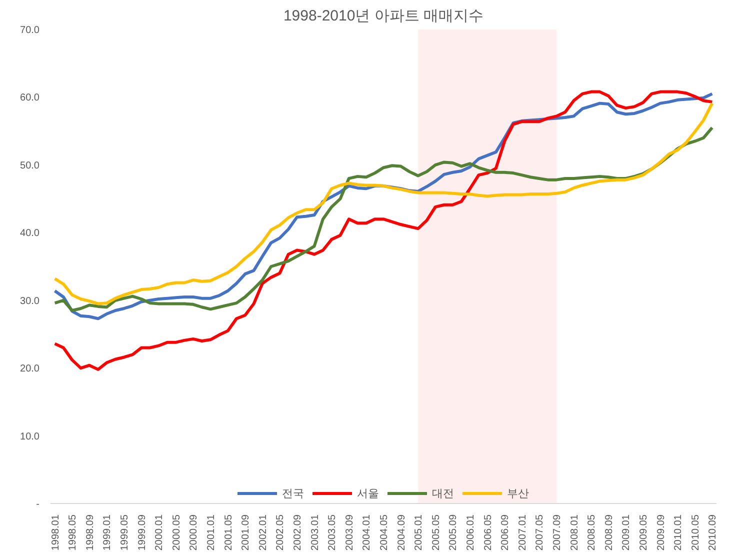  Describe the element at coordinates (30, 30) in the screenshot. I see `y-tick-label: 70.0` at that location.